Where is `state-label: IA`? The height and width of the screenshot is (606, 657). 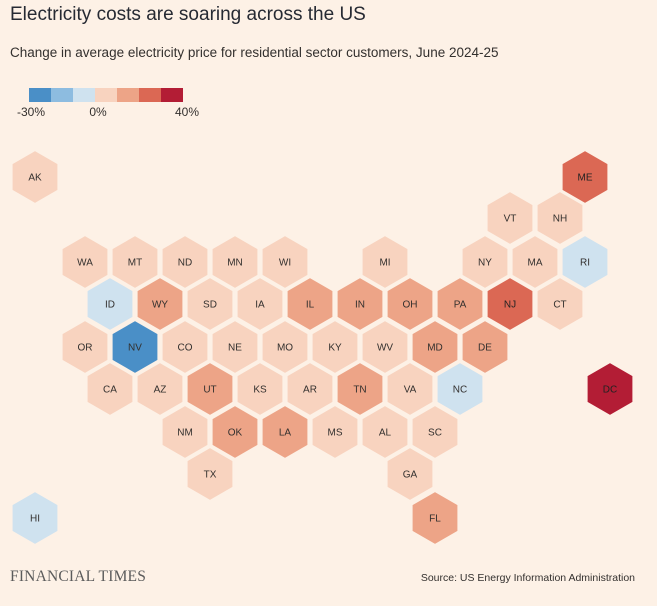
state-label: IA is located at coordinates (260, 305).